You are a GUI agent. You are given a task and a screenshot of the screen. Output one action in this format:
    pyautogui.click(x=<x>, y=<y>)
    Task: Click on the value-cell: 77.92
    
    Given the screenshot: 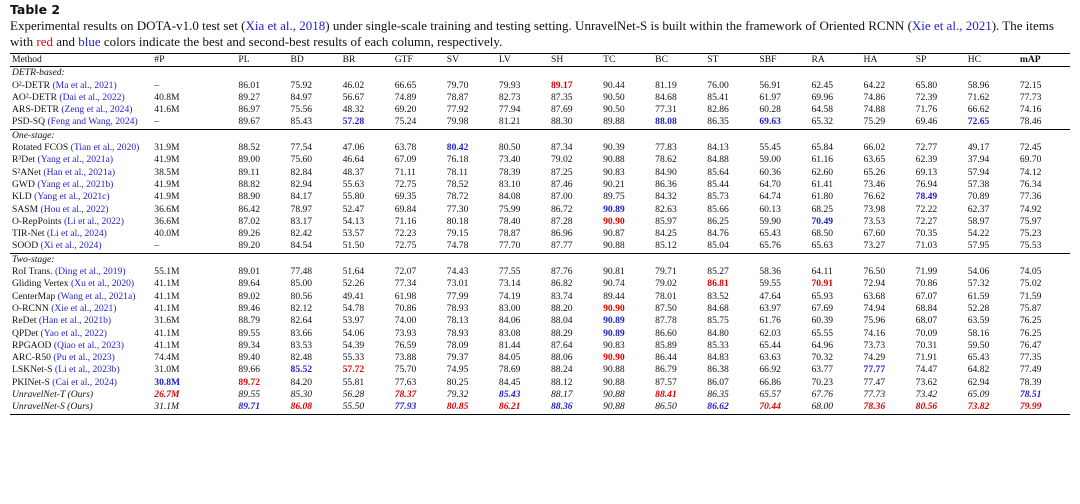 What is the action you would take?
    pyautogui.click(x=457, y=110)
    